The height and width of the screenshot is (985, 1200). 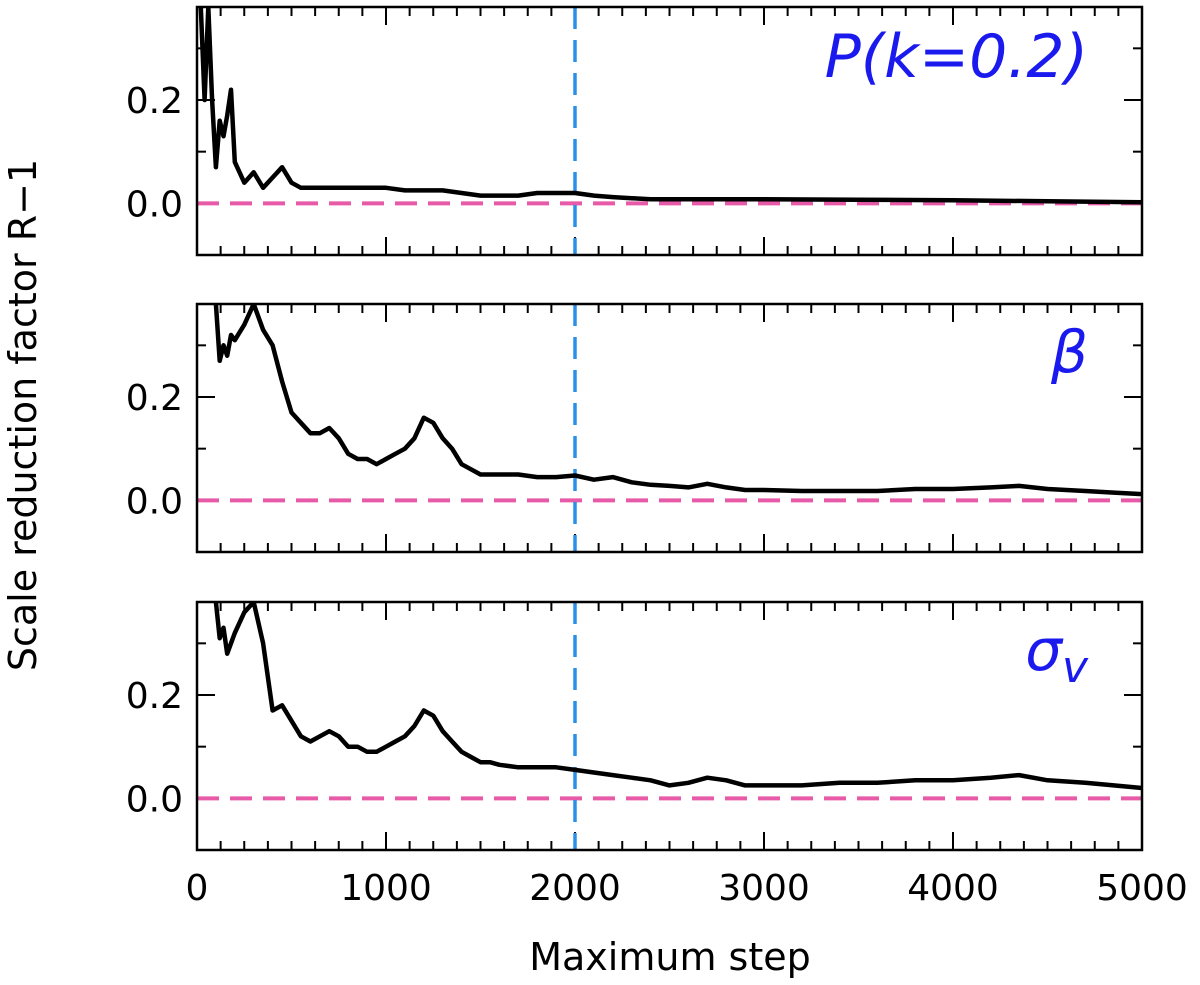 I want to click on x-tick-label: 0, so click(x=197, y=888).